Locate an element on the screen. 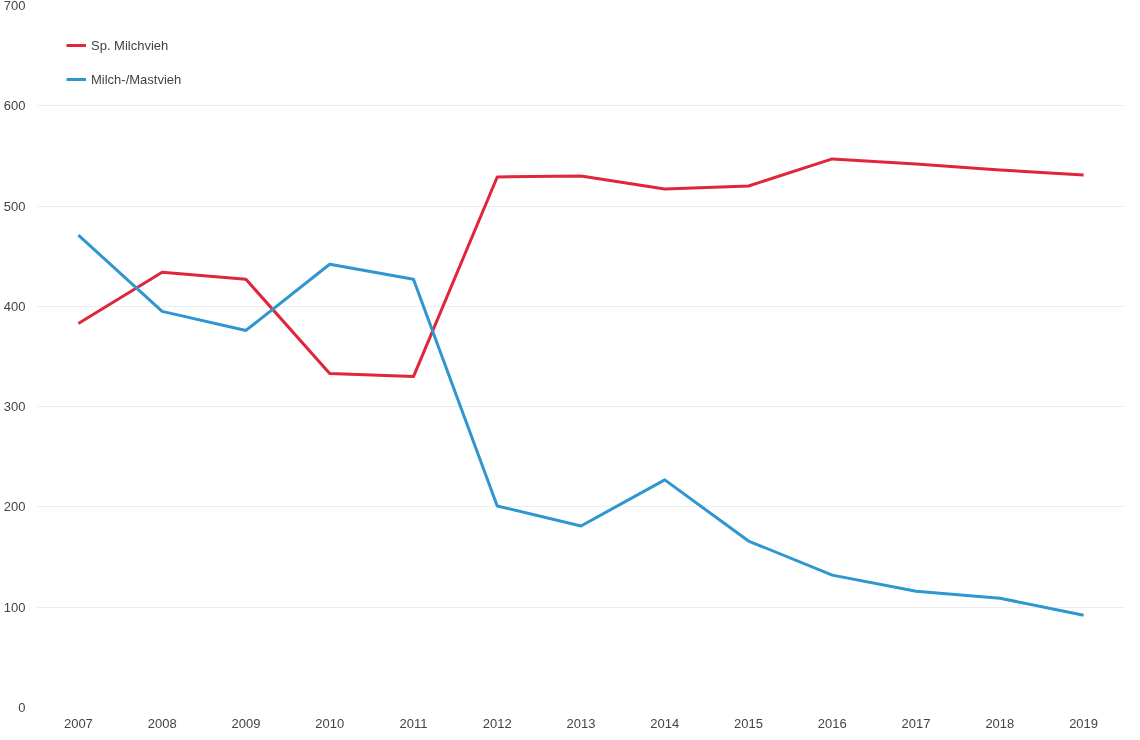 The image size is (1140, 740). x-tick-label: 2019 is located at coordinates (1084, 723).